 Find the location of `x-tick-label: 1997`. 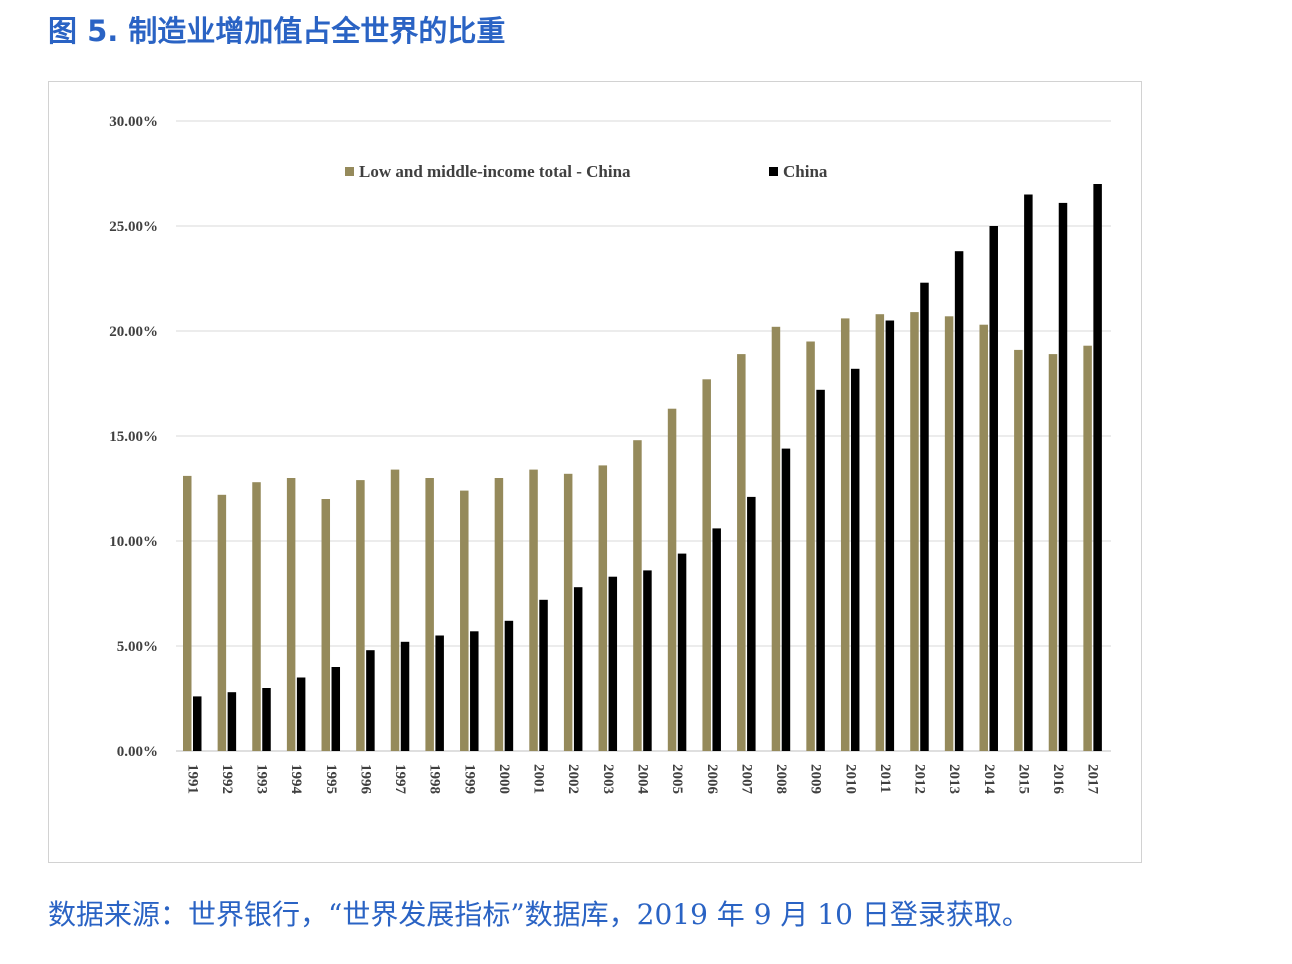

x-tick-label: 1997 is located at coordinates (400, 779).